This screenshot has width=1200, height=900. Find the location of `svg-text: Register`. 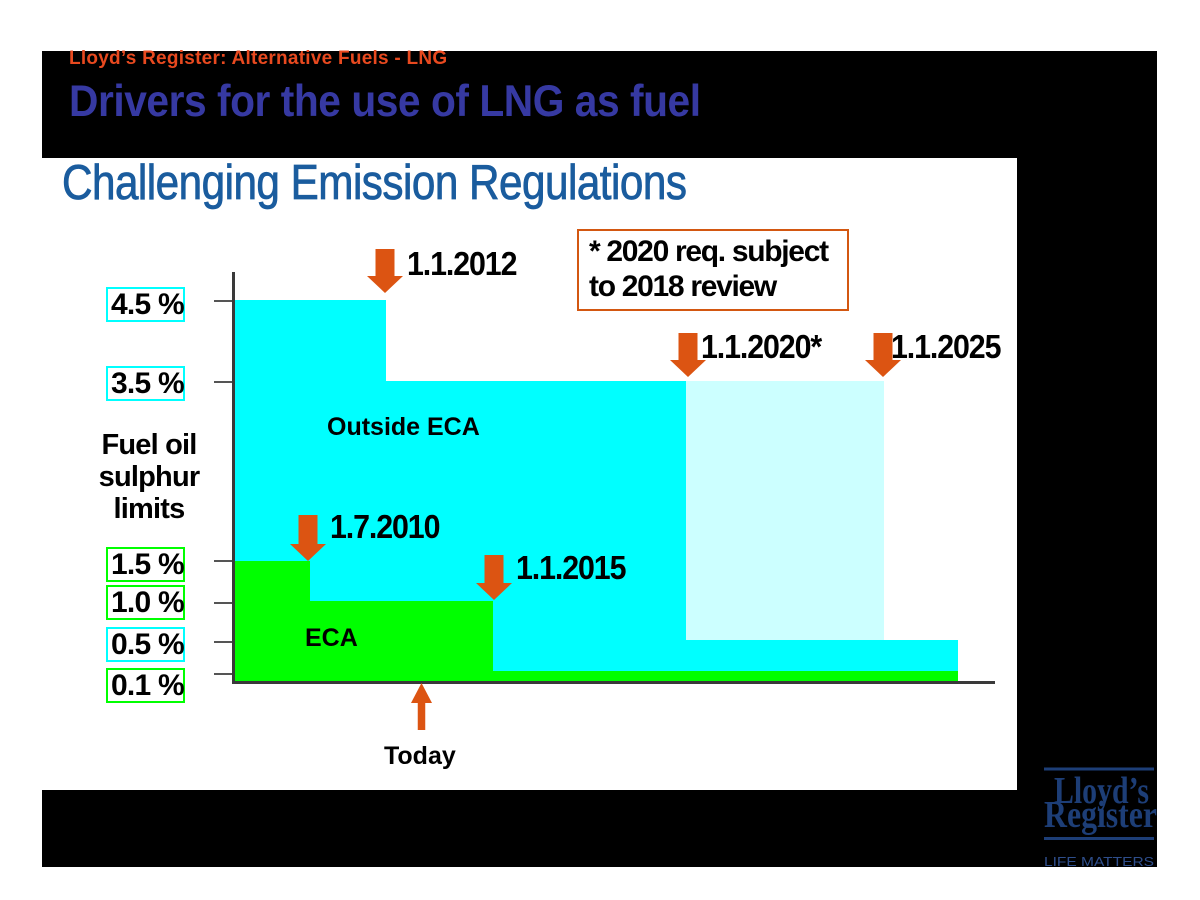

svg-text: Register is located at coordinates (1100, 815).